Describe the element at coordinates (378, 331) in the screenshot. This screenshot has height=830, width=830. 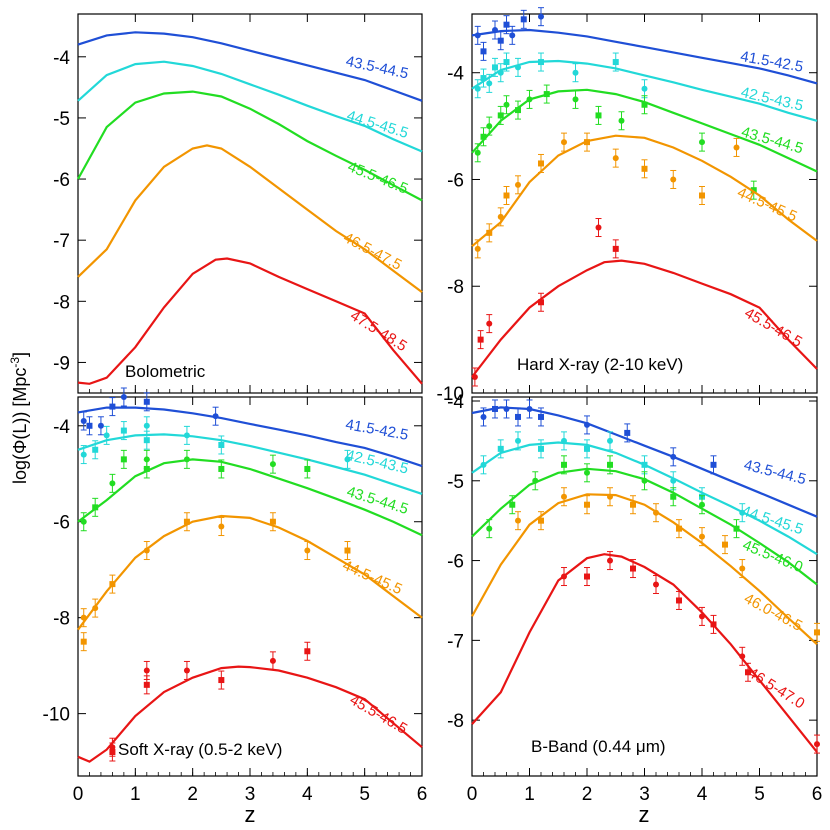
I see `series-label: 47.5-48.5` at that location.